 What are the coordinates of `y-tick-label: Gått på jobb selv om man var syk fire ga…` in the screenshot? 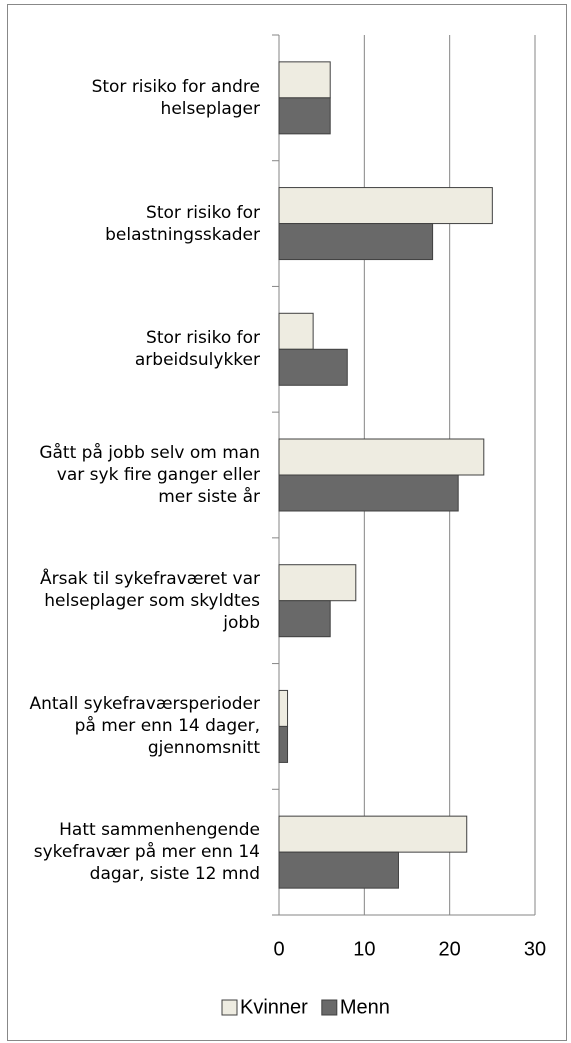 It's located at (149, 474).